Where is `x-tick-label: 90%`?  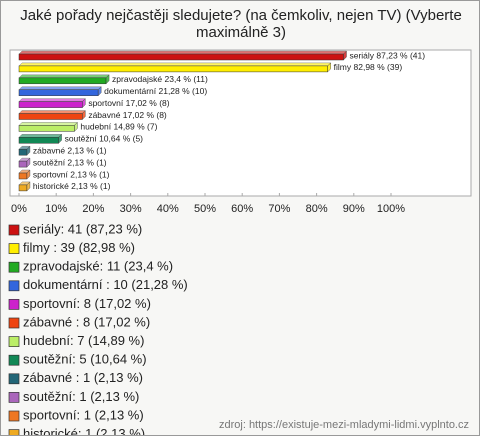 x-tick-label: 90% is located at coordinates (354, 209).